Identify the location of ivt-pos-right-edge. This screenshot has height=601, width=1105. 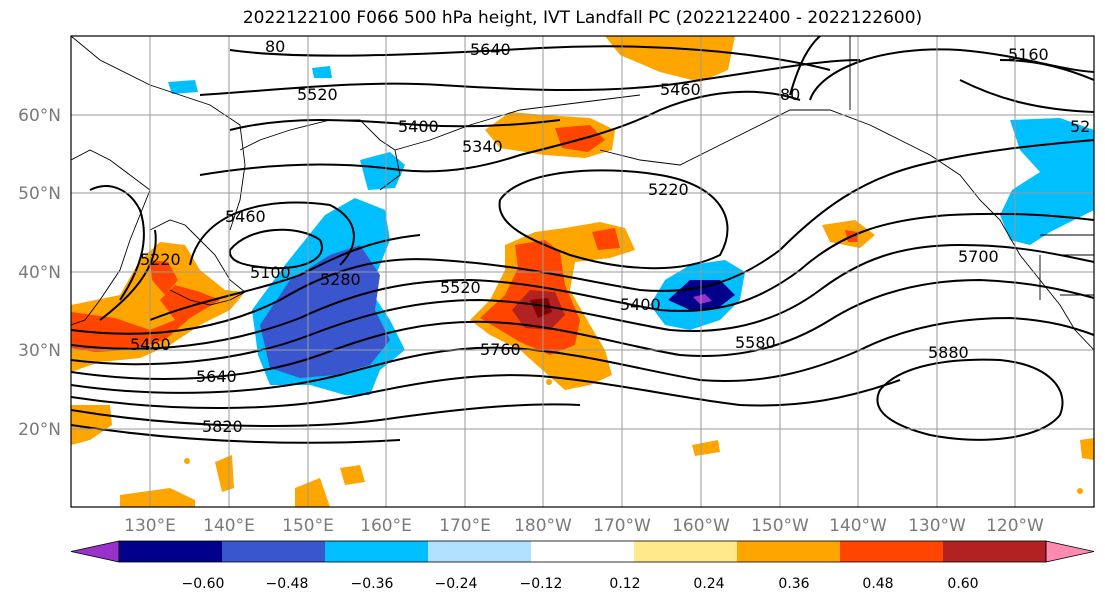
(1087, 449).